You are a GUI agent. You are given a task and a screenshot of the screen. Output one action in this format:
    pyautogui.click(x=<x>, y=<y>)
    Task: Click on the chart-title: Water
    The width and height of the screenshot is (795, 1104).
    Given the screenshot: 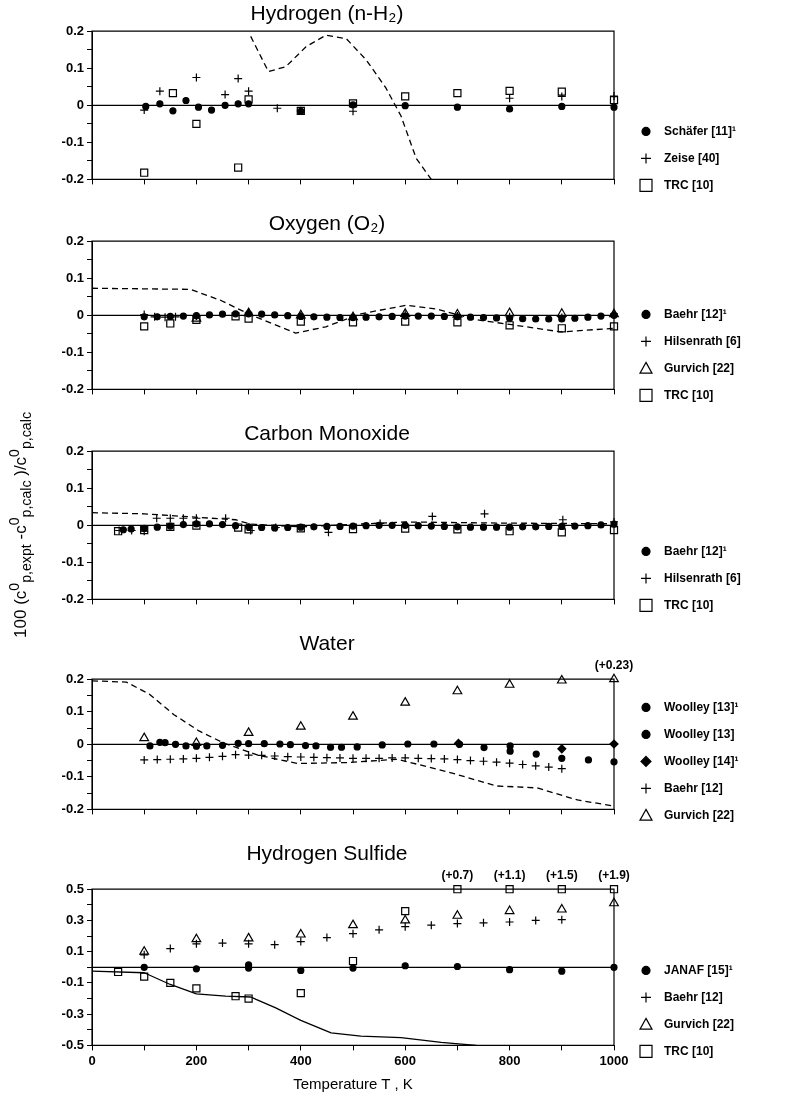 What is the action you would take?
    pyautogui.click(x=327, y=643)
    